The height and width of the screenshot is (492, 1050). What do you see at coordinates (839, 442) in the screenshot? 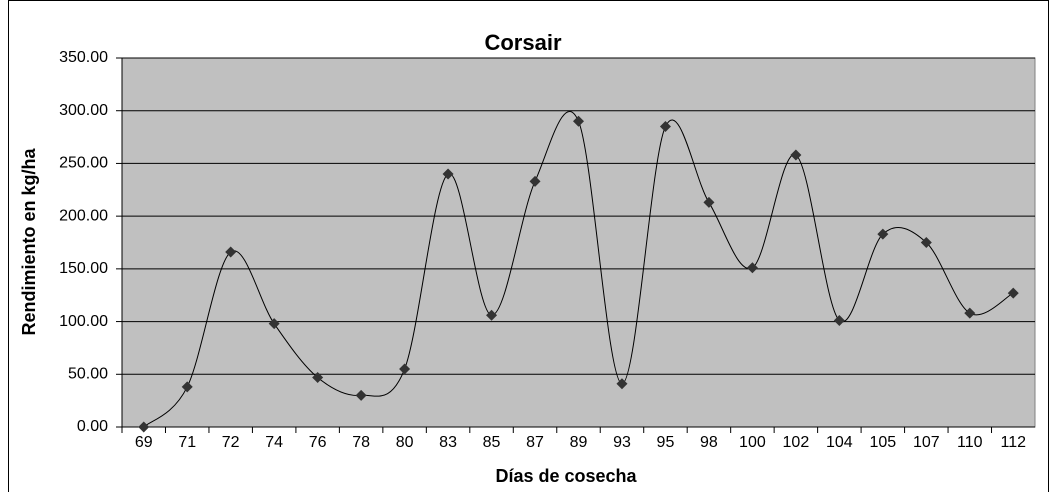
I see `x-tick-label: 104` at bounding box center [839, 442].